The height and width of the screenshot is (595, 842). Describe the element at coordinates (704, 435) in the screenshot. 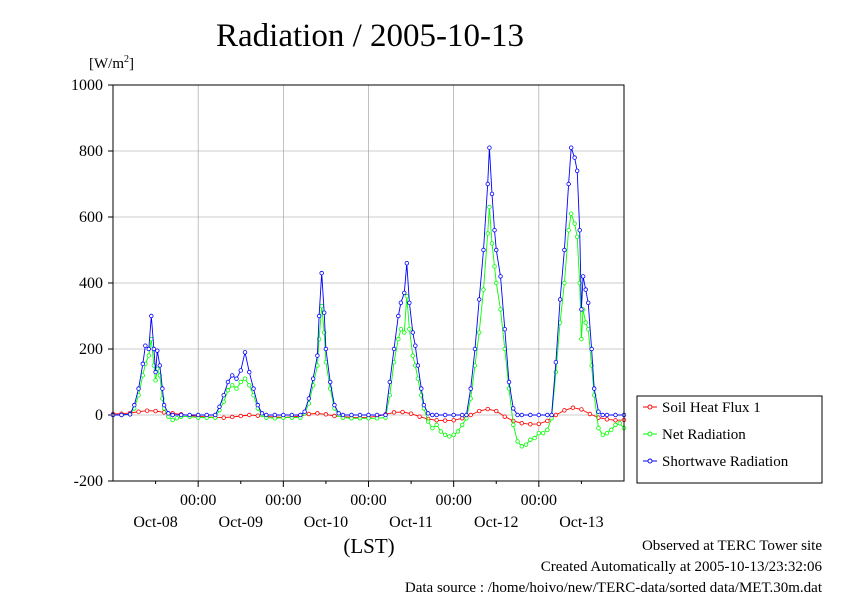

I see `legend-label: Net Radiation` at that location.